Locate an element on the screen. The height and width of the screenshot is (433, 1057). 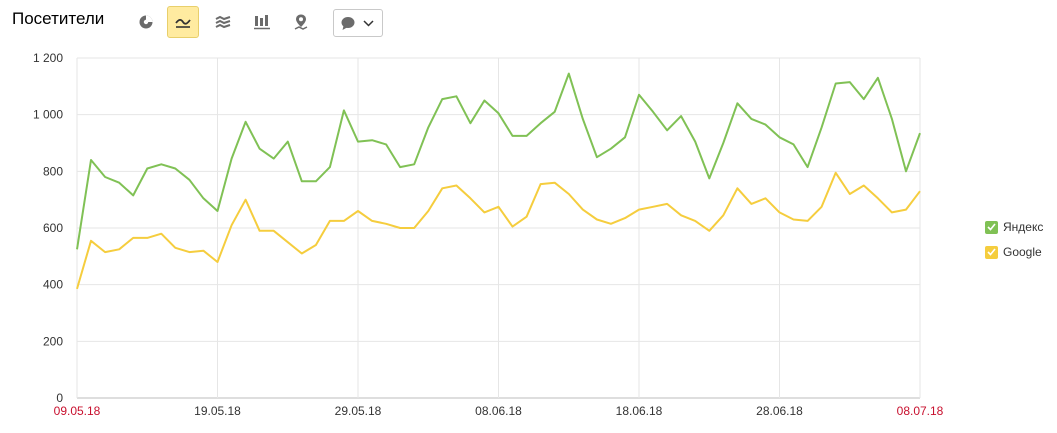
x-tick-label: 09.05.18 is located at coordinates (77, 411).